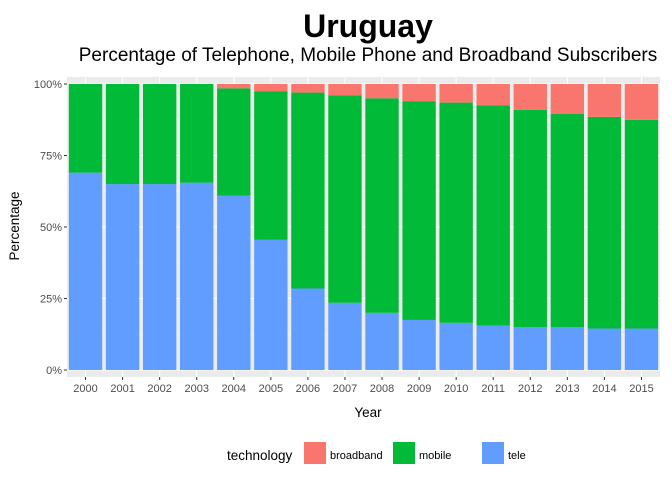 This screenshot has height=480, width=672. I want to click on bar-broadband-2012, so click(530, 97).